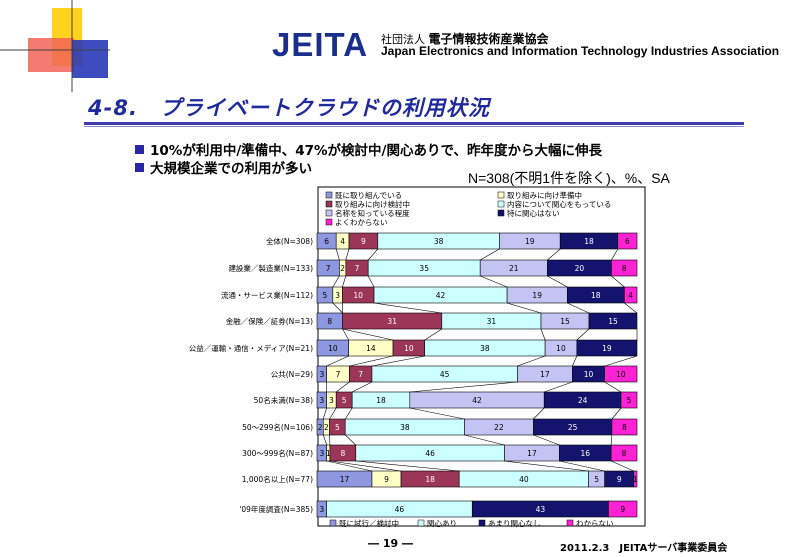  What do you see at coordinates (231, 169) in the screenshot?
I see `bullet-2-text: 大規模企業での利用が多い` at bounding box center [231, 169].